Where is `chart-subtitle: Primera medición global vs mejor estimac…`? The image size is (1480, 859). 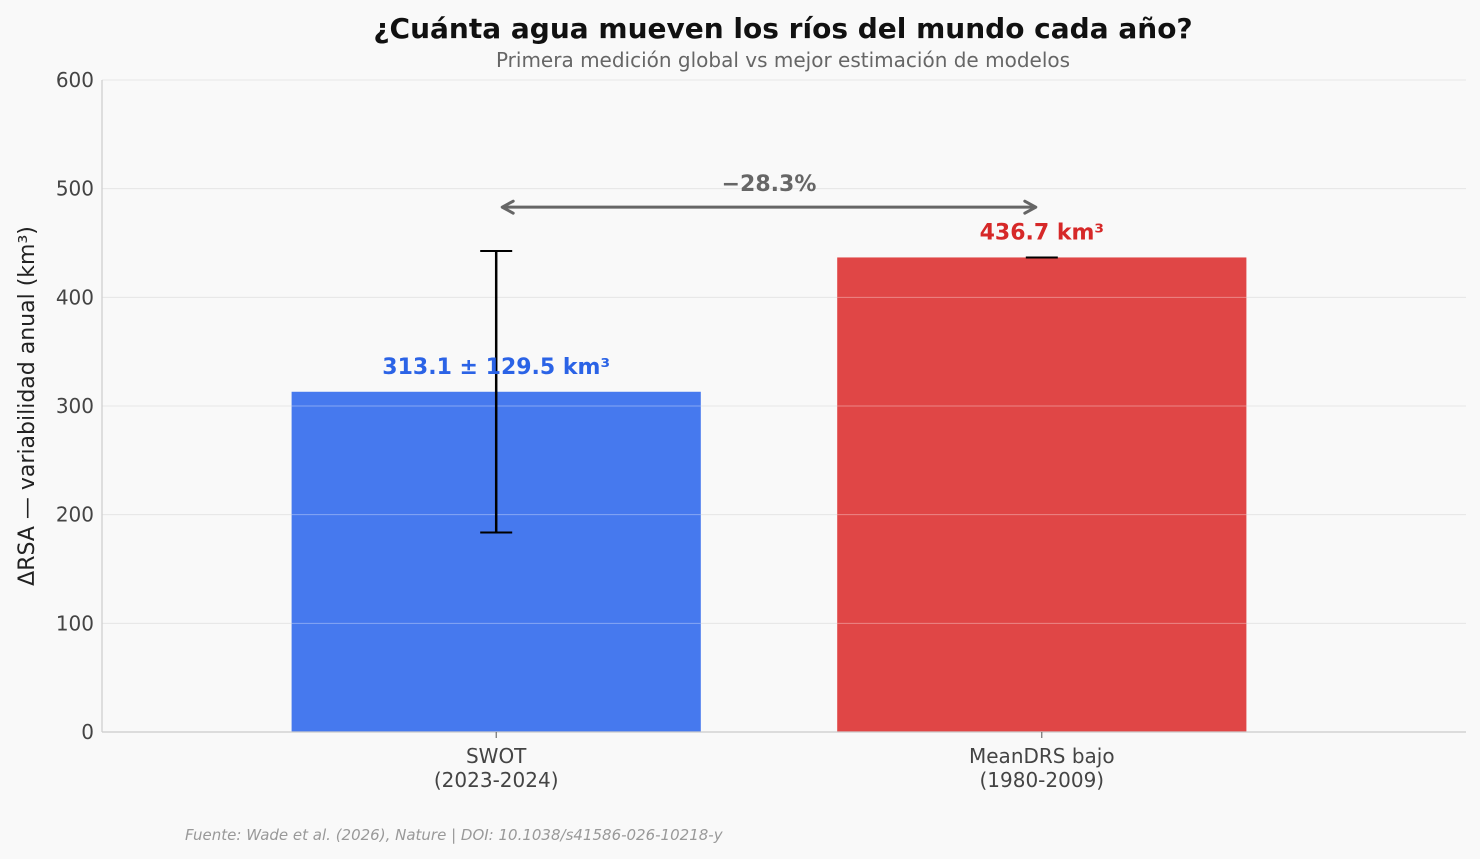
chart-subtitle: Primera medición global vs mejor estimac… is located at coordinates (783, 60).